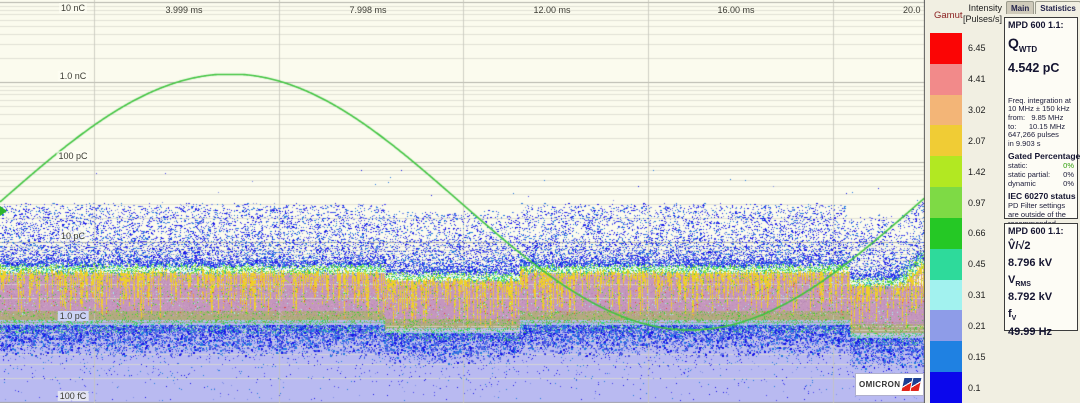 This screenshot has width=1080, height=403. What do you see at coordinates (977, 171) in the screenshot?
I see `gamut-level-value: 1.42` at bounding box center [977, 171].